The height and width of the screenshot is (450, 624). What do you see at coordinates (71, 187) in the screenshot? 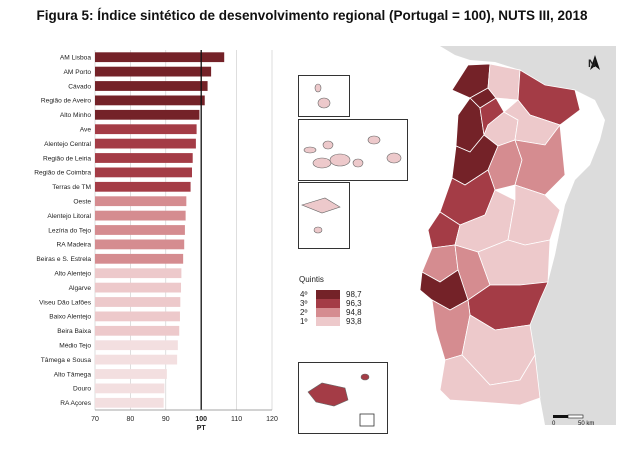
I see `category-label: Terras de TM` at bounding box center [71, 187].